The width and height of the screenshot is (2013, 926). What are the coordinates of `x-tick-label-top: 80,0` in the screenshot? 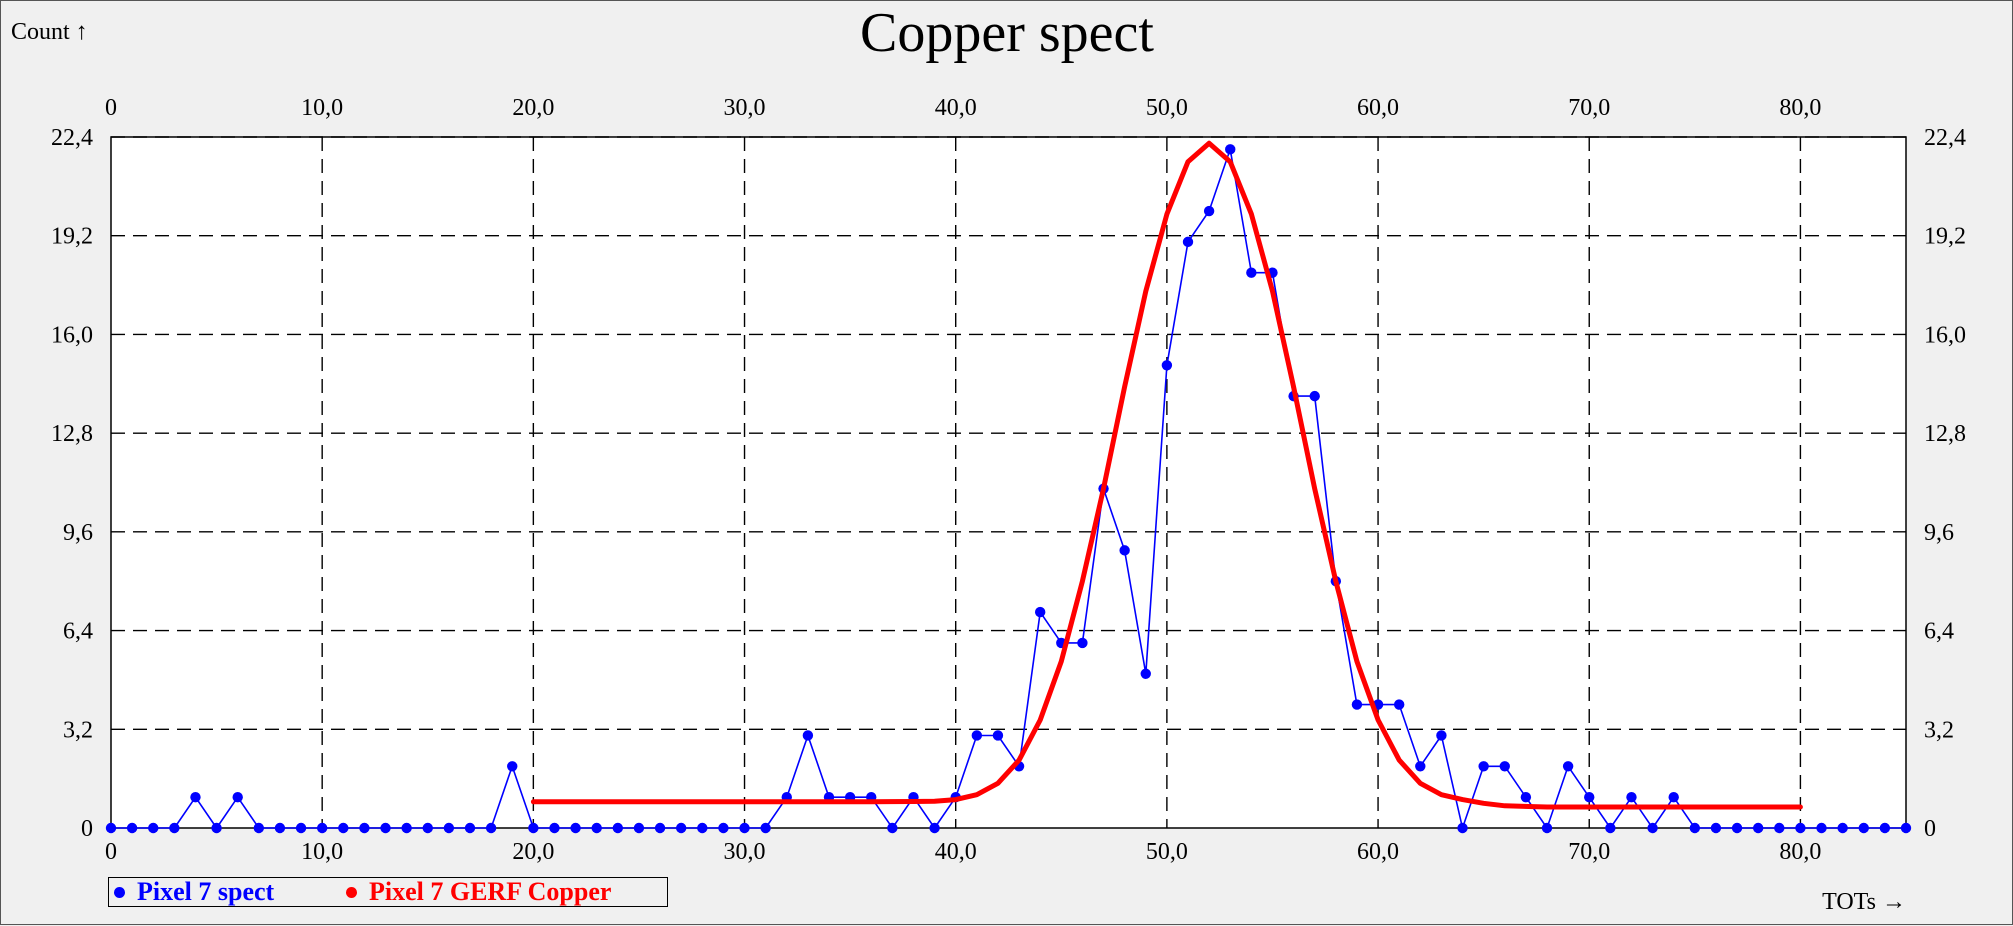 It's located at (1800, 108).